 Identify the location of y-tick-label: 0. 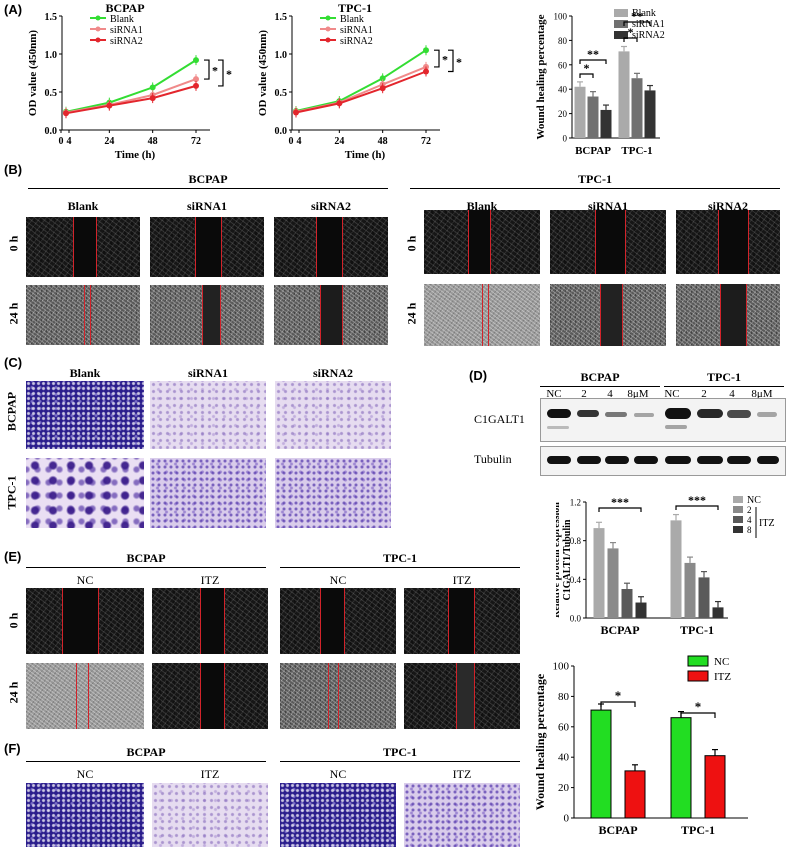
(567, 819).